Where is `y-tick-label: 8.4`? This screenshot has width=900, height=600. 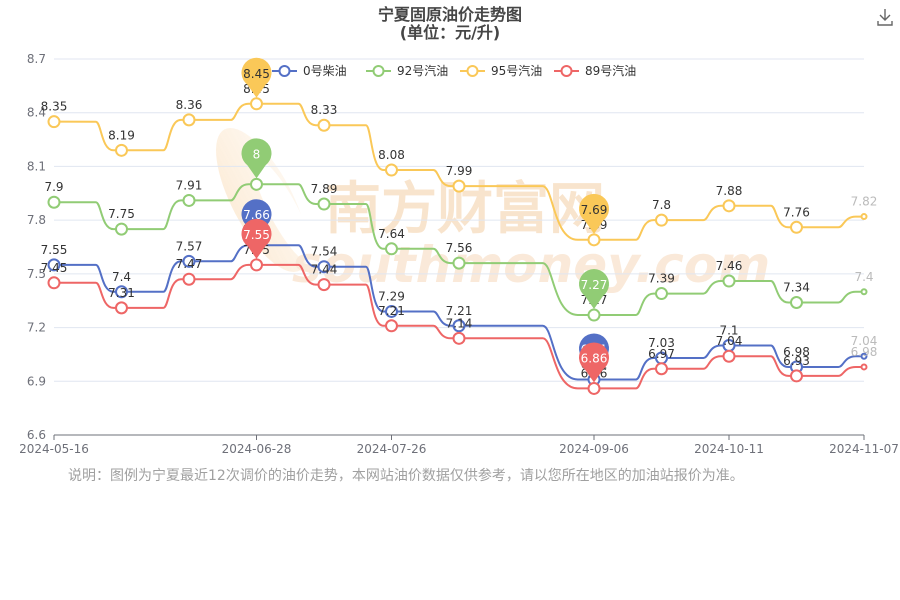 y-tick-label: 8.4 is located at coordinates (36, 113).